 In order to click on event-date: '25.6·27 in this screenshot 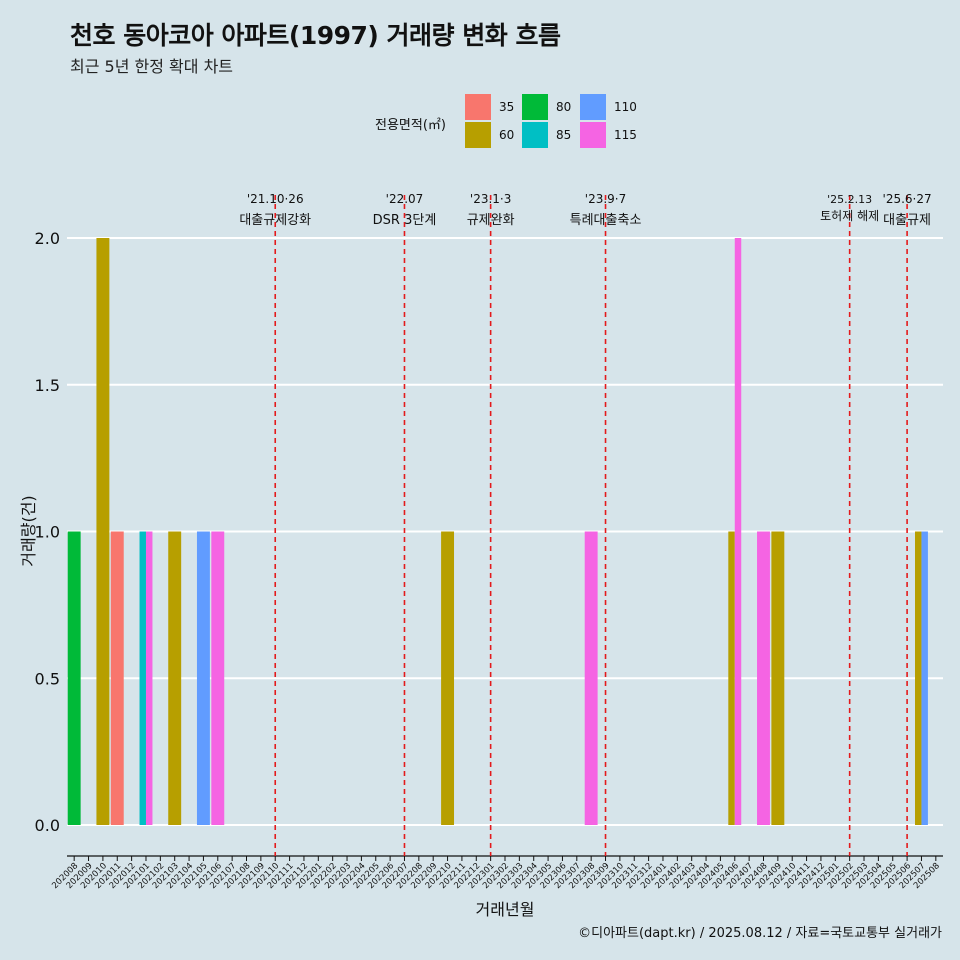, I will do `click(907, 199)`.